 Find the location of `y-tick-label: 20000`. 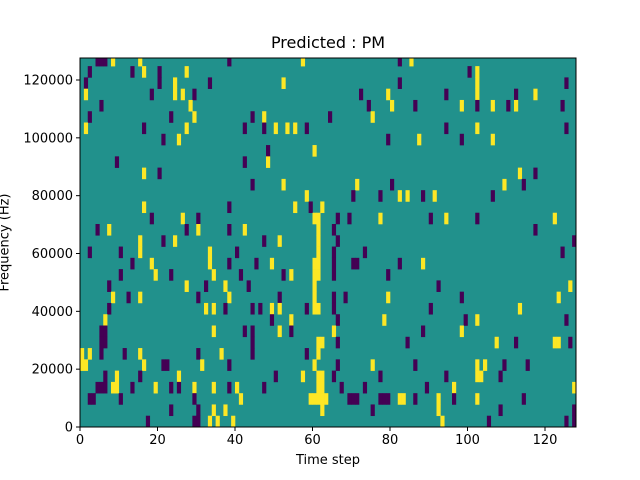

y-tick-label: 20000 is located at coordinates (52, 370).